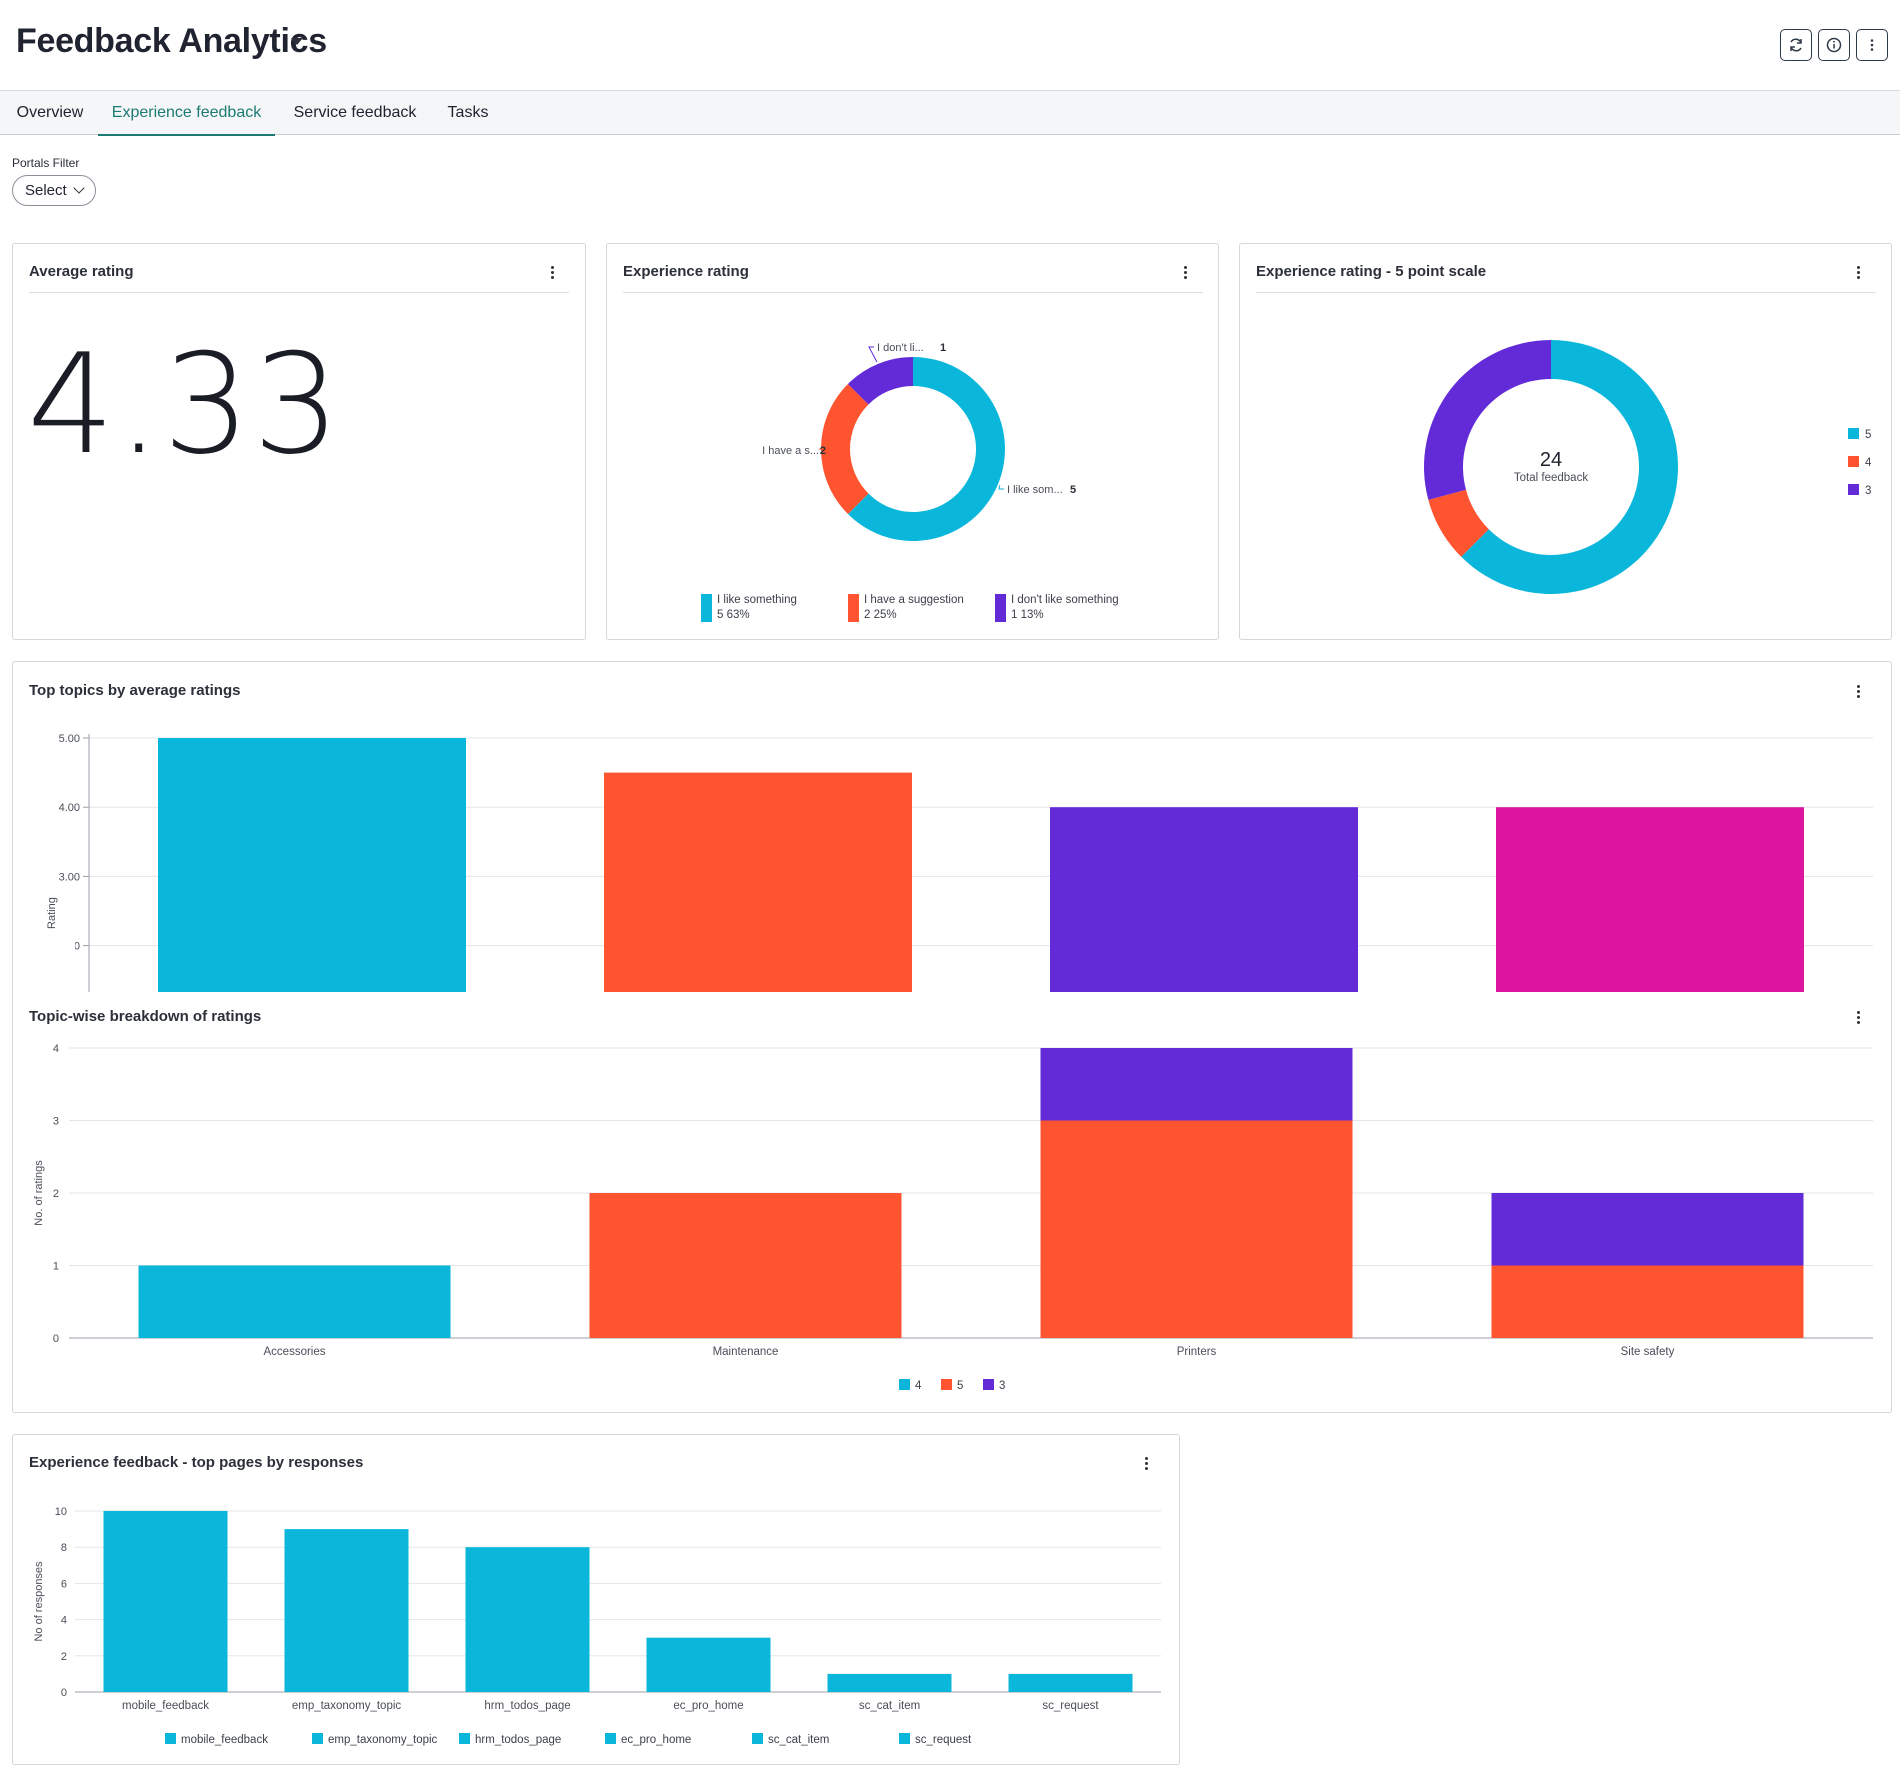  What do you see at coordinates (468, 112) in the screenshot?
I see `tab-tasks: Tasks` at bounding box center [468, 112].